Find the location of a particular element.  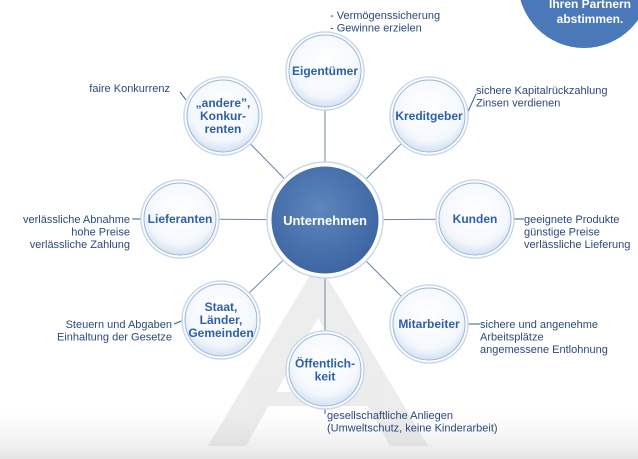

center-label: Unternehmen is located at coordinates (325, 220).